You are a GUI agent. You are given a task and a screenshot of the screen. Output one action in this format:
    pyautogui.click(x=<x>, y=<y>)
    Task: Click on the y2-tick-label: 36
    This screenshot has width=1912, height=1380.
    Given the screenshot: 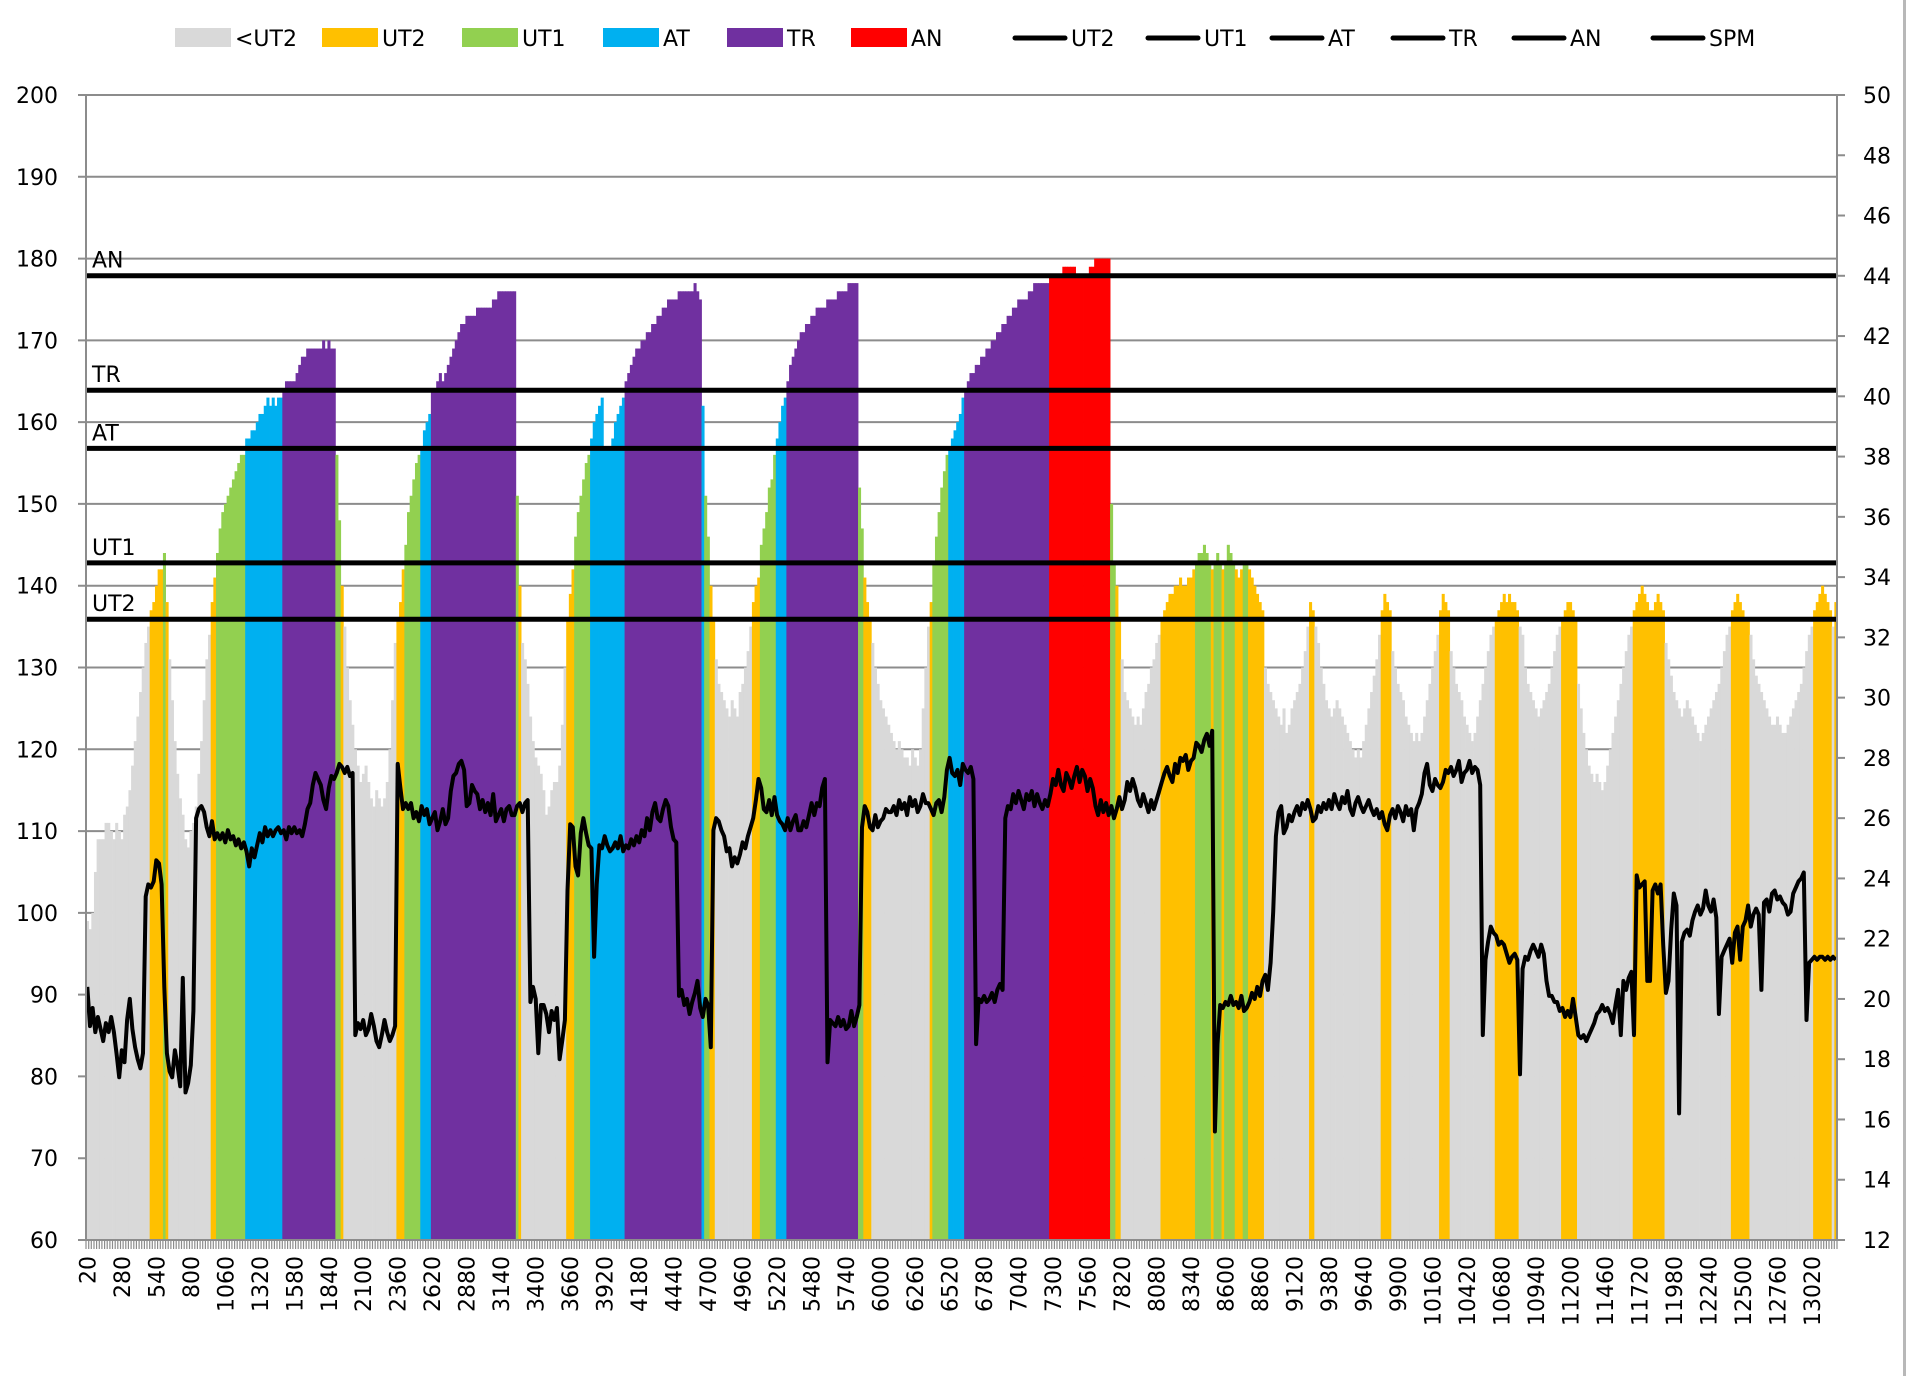 What is the action you would take?
    pyautogui.click(x=1877, y=518)
    